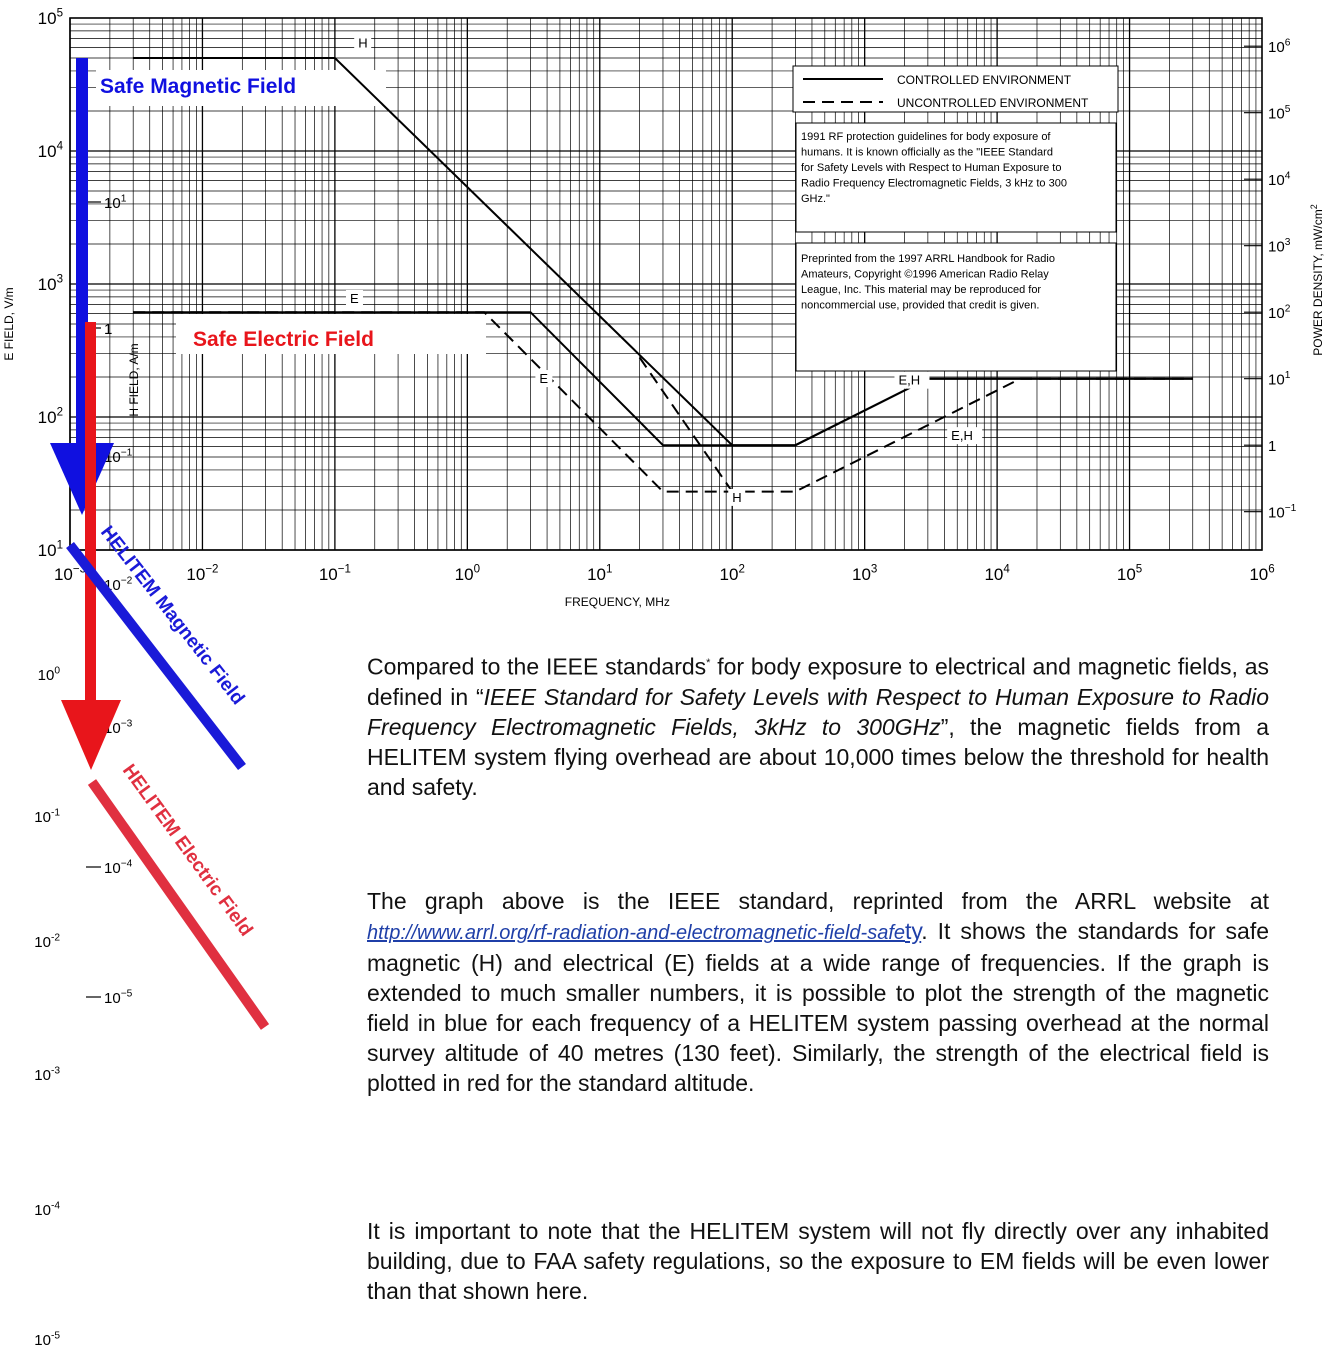 The height and width of the screenshot is (1355, 1330). Describe the element at coordinates (47, 1339) in the screenshot. I see `extended-e-tick-label-5: 10⁻⁵` at that location.